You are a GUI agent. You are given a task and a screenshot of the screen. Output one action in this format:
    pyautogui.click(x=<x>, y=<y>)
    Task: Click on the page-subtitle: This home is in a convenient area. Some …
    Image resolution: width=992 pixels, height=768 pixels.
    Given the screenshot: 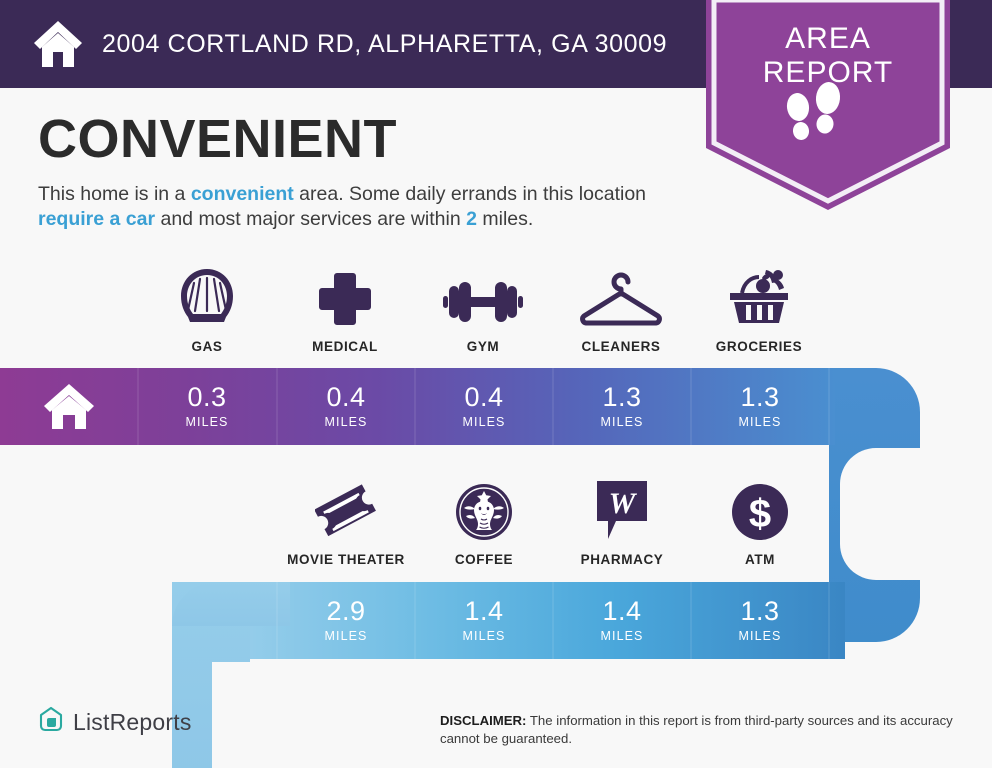 What is the action you would take?
    pyautogui.click(x=368, y=207)
    